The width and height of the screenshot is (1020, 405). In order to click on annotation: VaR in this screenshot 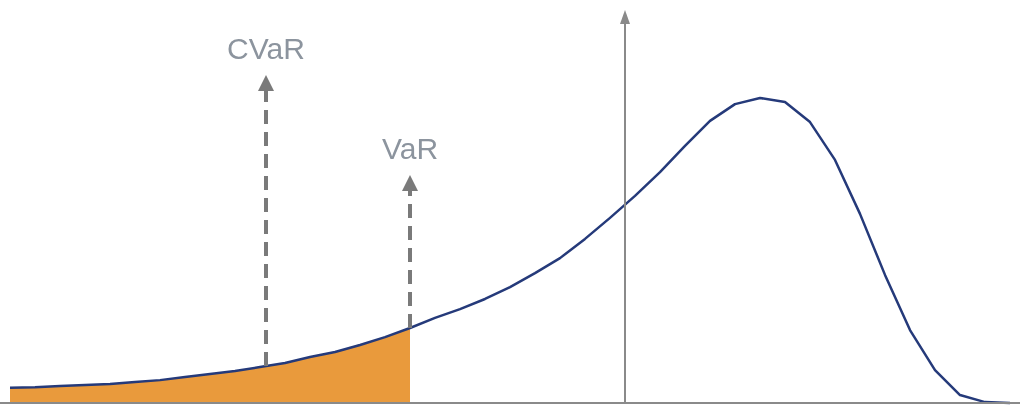, I will do `click(410, 148)`.